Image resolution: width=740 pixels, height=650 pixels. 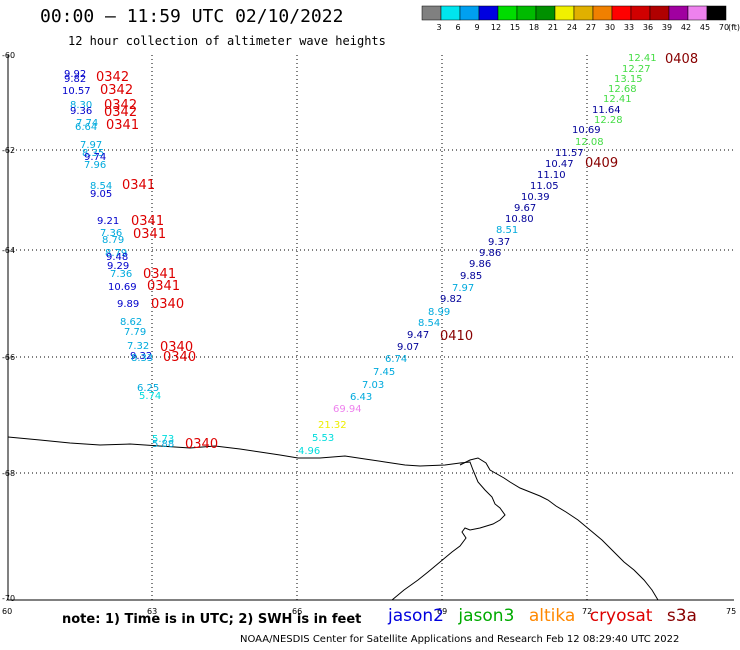 What do you see at coordinates (87, 123) in the screenshot?
I see `wave-height-value: 7.74` at bounding box center [87, 123].